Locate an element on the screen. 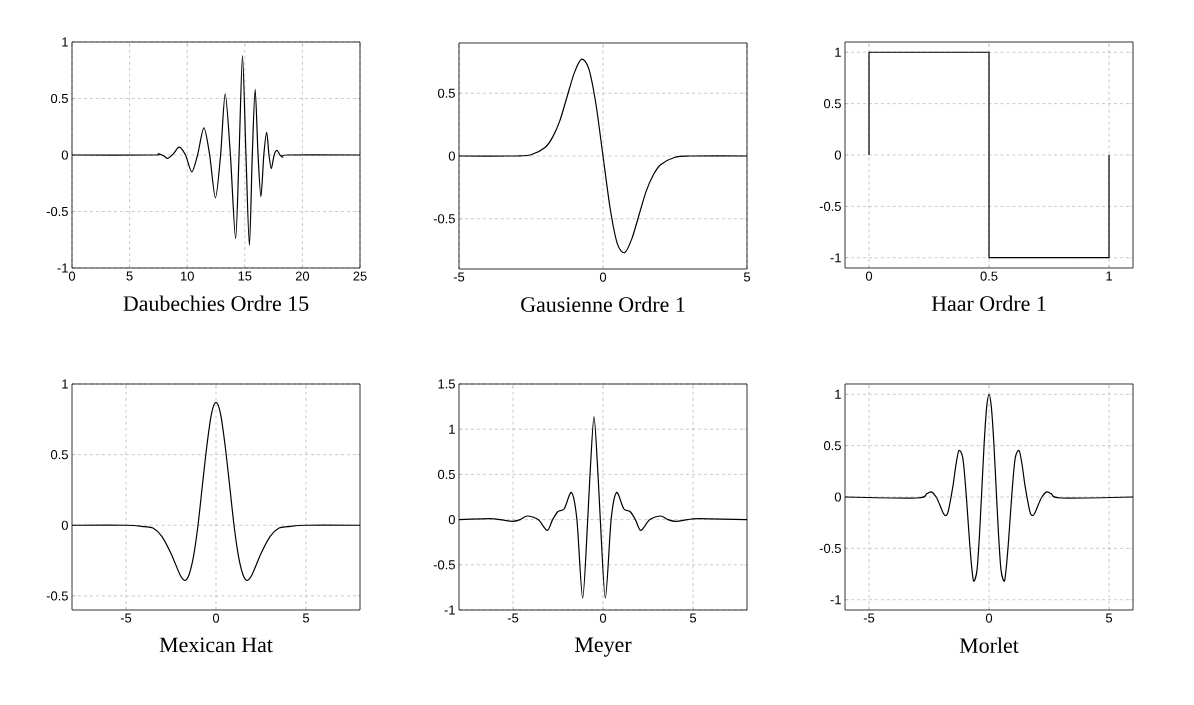  x-tick-label: 1 is located at coordinates (1109, 276).